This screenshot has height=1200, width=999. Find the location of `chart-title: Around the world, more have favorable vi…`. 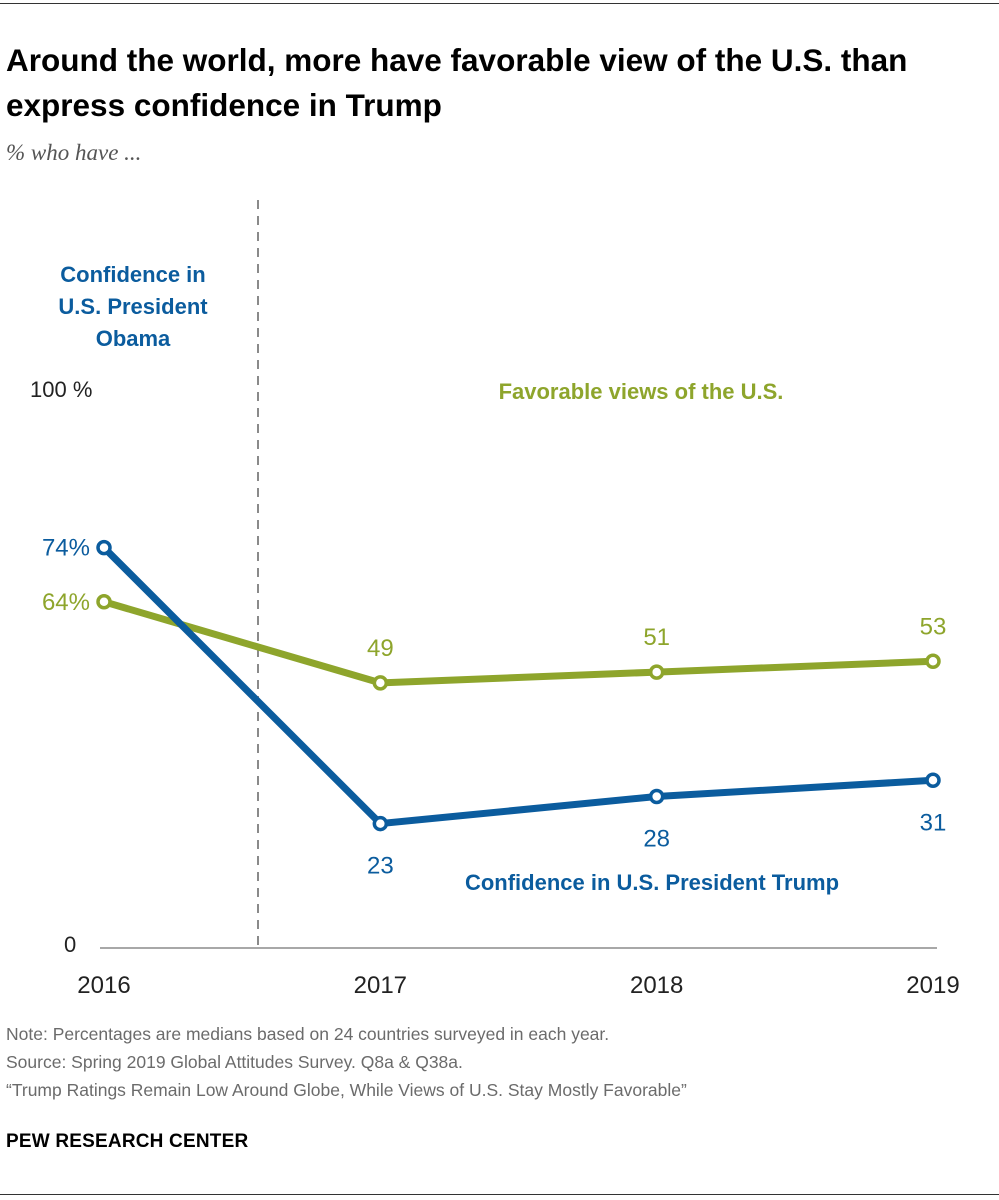

chart-title: Around the world, more have favorable vi… is located at coordinates (457, 82).